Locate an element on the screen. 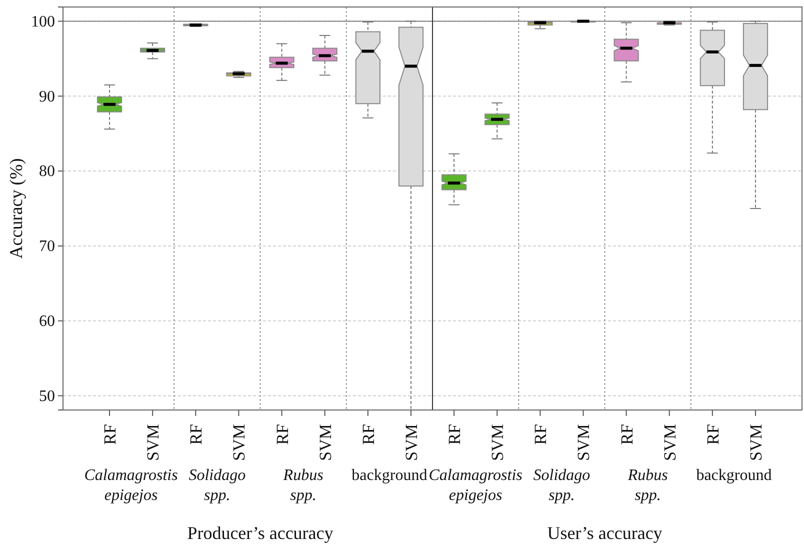 The width and height of the screenshot is (804, 546). text: User’s accuracy is located at coordinates (604, 533).